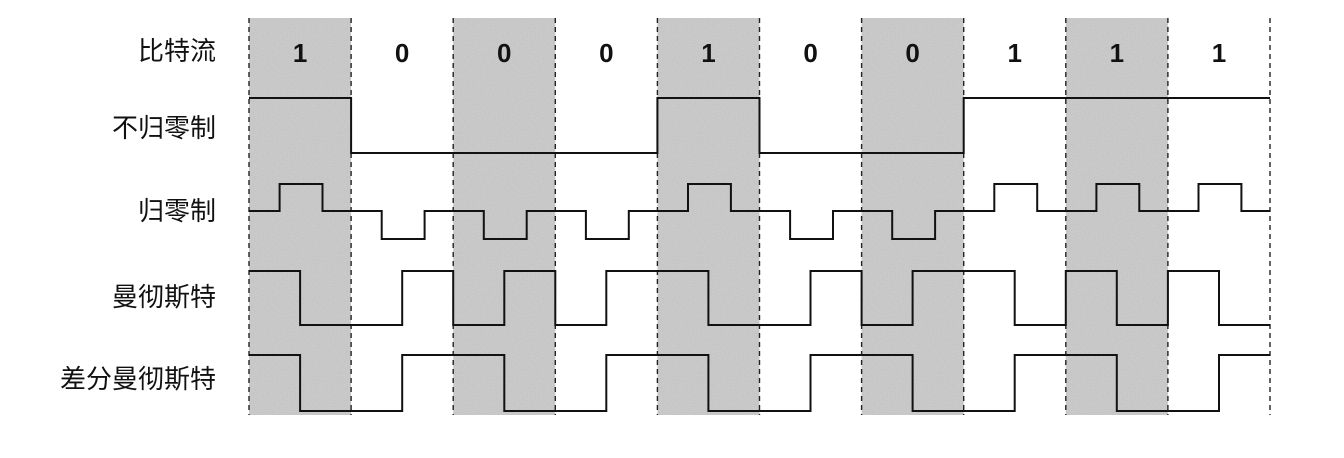  I want to click on waveform-rz, so click(759, 211).